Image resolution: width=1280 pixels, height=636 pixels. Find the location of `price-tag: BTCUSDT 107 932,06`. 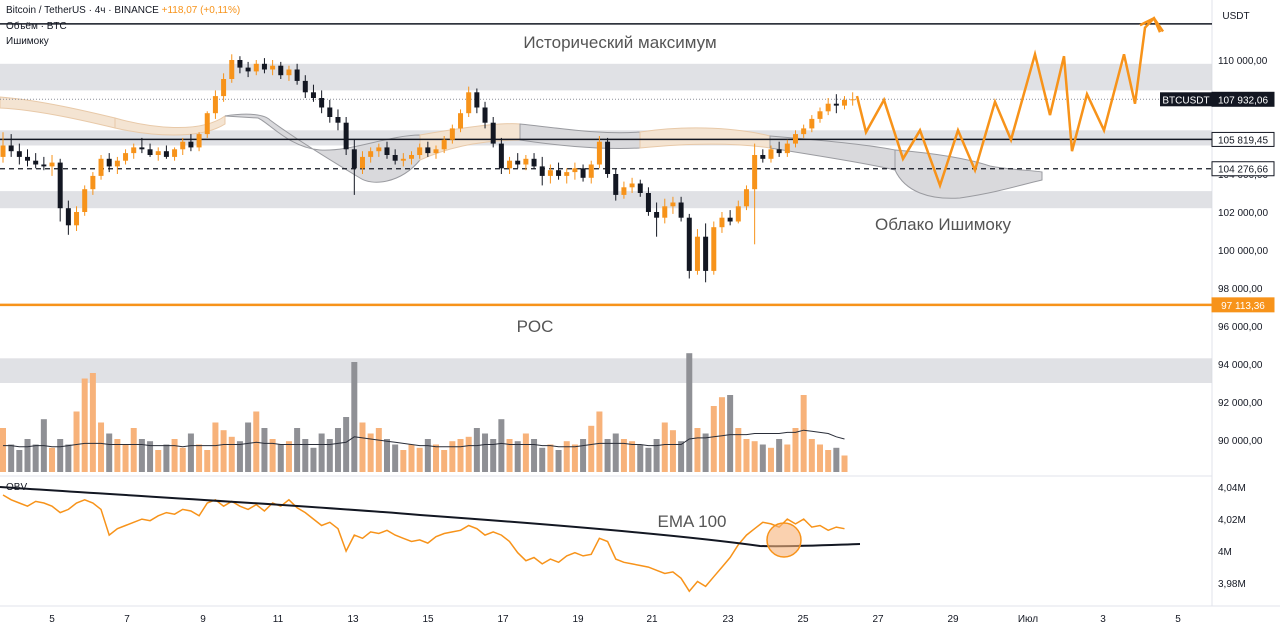

price-tag: BTCUSDT 107 932,06 is located at coordinates (1217, 99).